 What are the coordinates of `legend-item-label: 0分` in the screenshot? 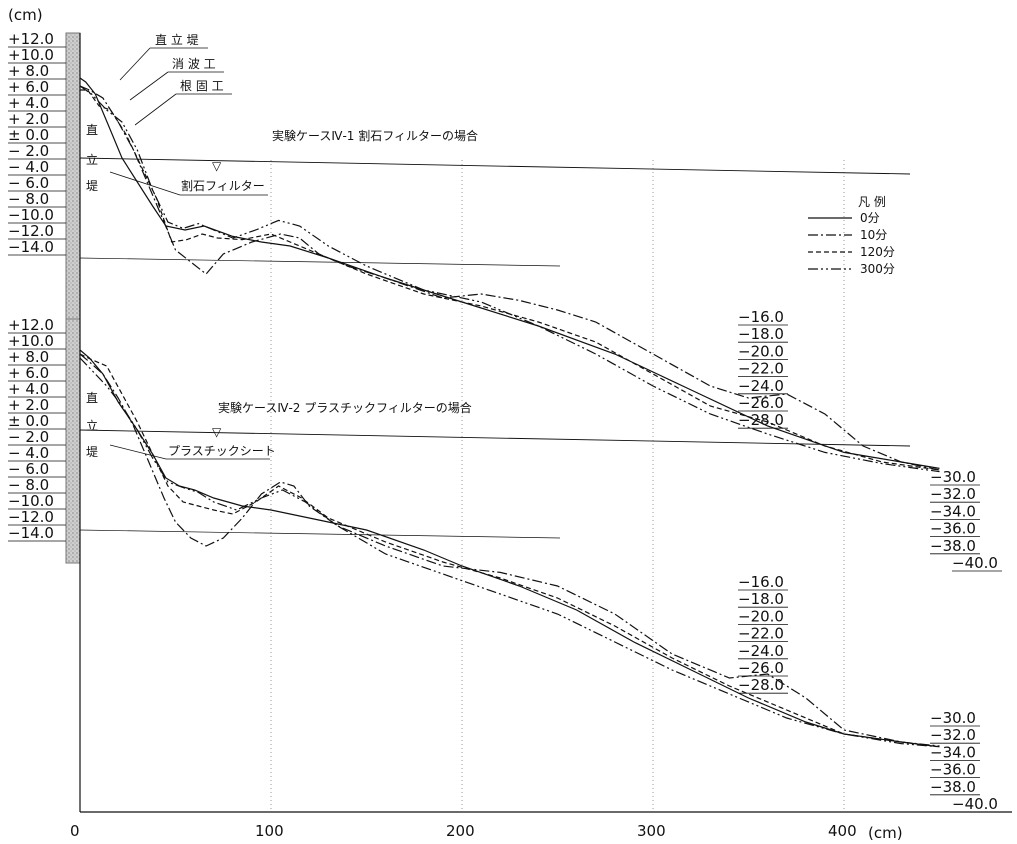 It's located at (870, 218).